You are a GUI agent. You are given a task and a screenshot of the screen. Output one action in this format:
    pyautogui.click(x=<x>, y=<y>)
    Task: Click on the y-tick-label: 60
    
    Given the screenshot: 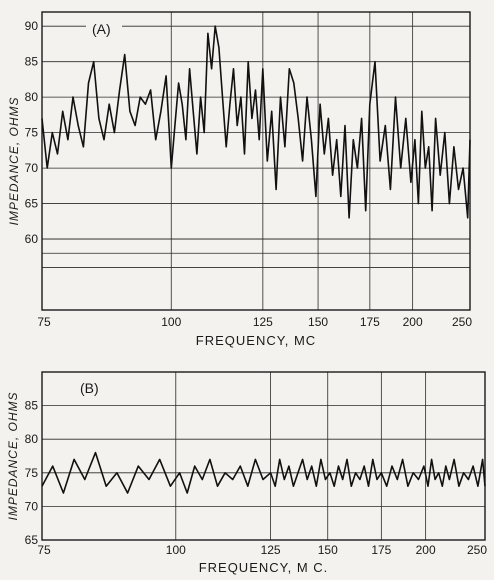 What is the action you would take?
    pyautogui.click(x=32, y=239)
    